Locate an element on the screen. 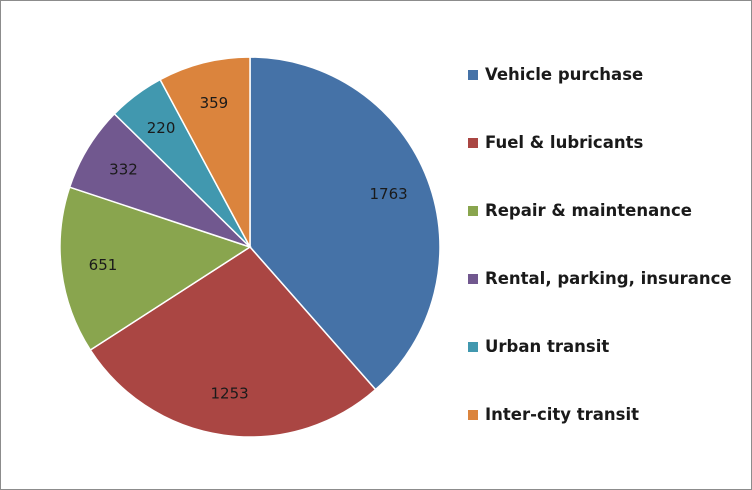 Image resolution: width=752 pixels, height=490 pixels. legend-label: Vehicle purchase is located at coordinates (564, 74).